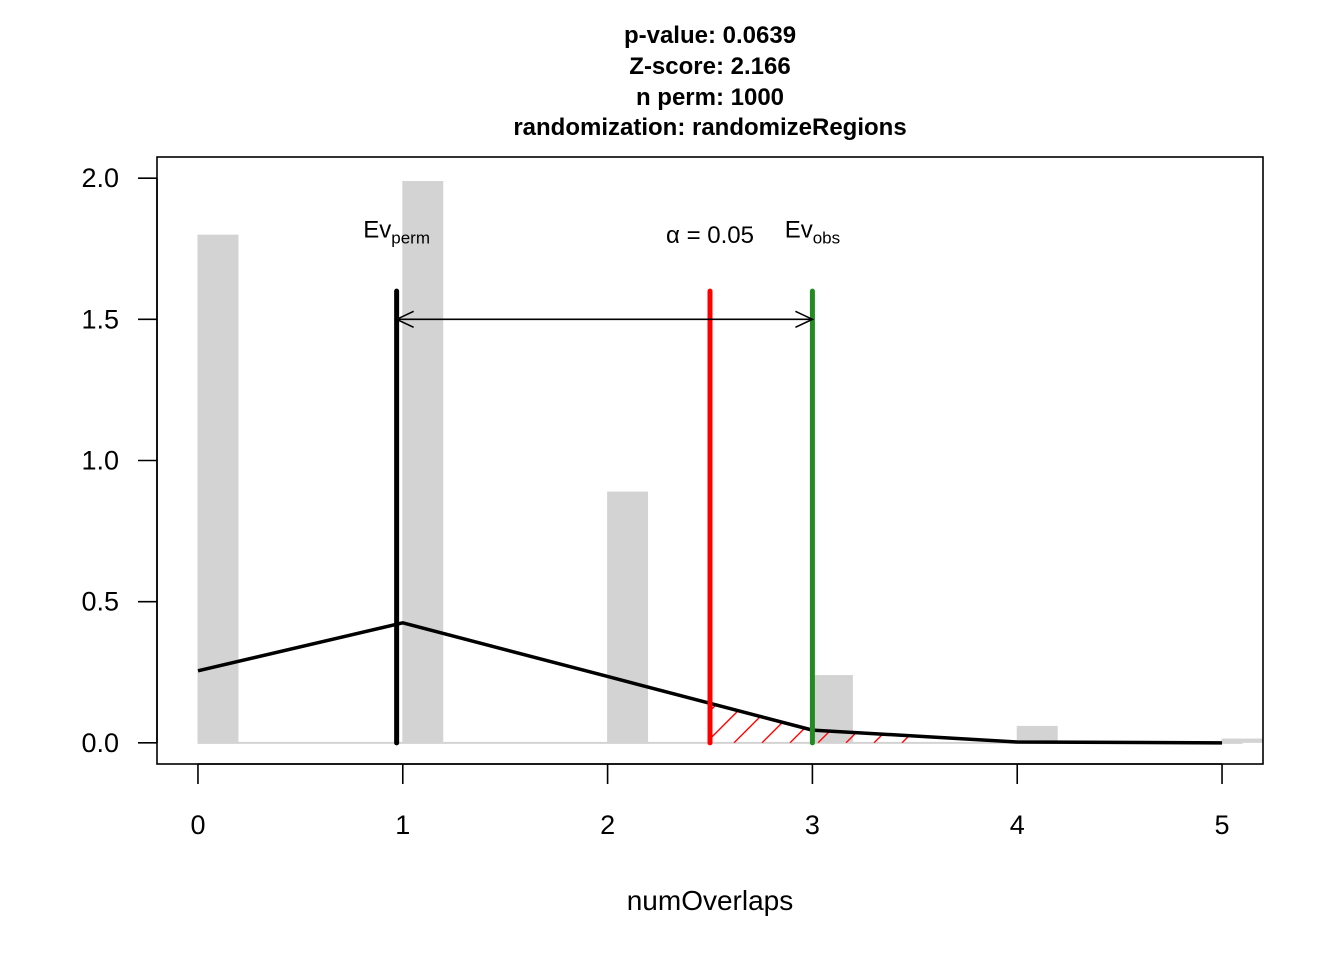  I want to click on title-z-score: Z-score: 2.166, so click(709, 66).